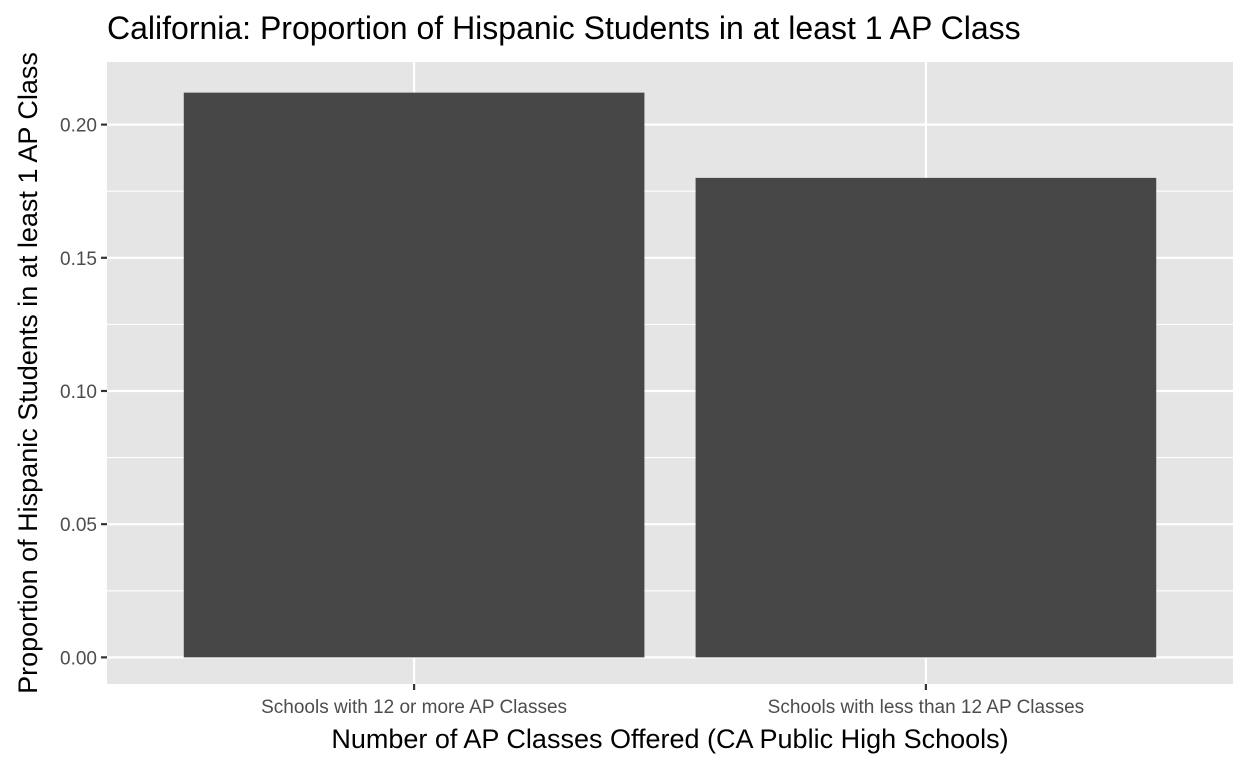 Image resolution: width=1248 pixels, height=768 pixels. Describe the element at coordinates (78, 658) in the screenshot. I see `y-tick-label: 0.00` at that location.